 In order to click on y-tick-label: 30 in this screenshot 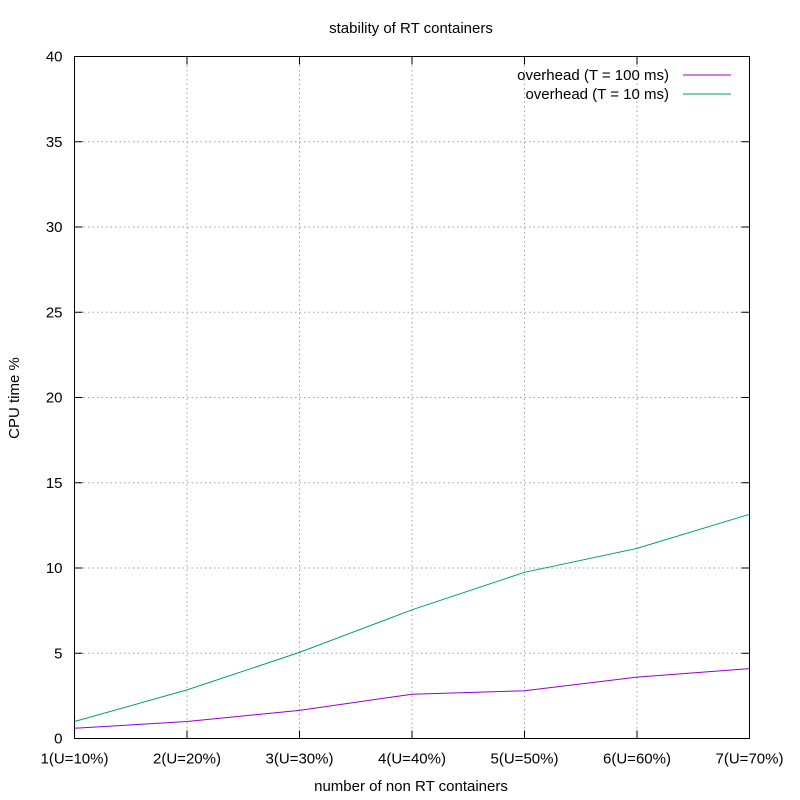, I will do `click(54, 227)`.